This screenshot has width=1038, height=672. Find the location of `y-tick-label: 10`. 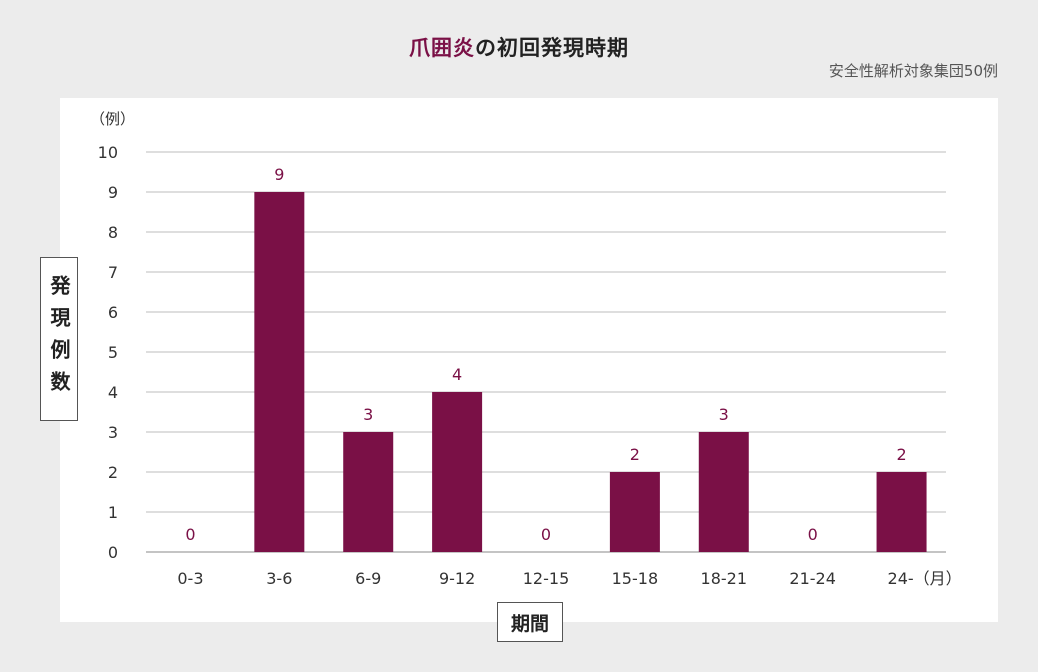

y-tick-label: 10 is located at coordinates (108, 152).